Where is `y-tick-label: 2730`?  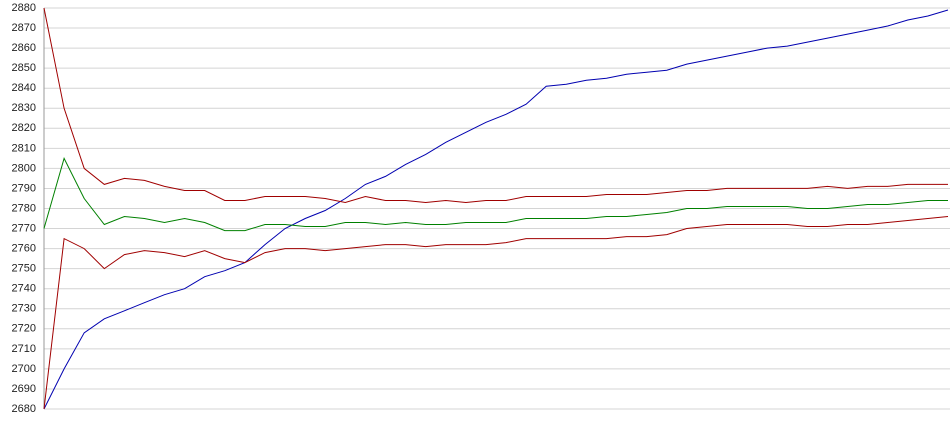
y-tick-label: 2730 is located at coordinates (24, 309).